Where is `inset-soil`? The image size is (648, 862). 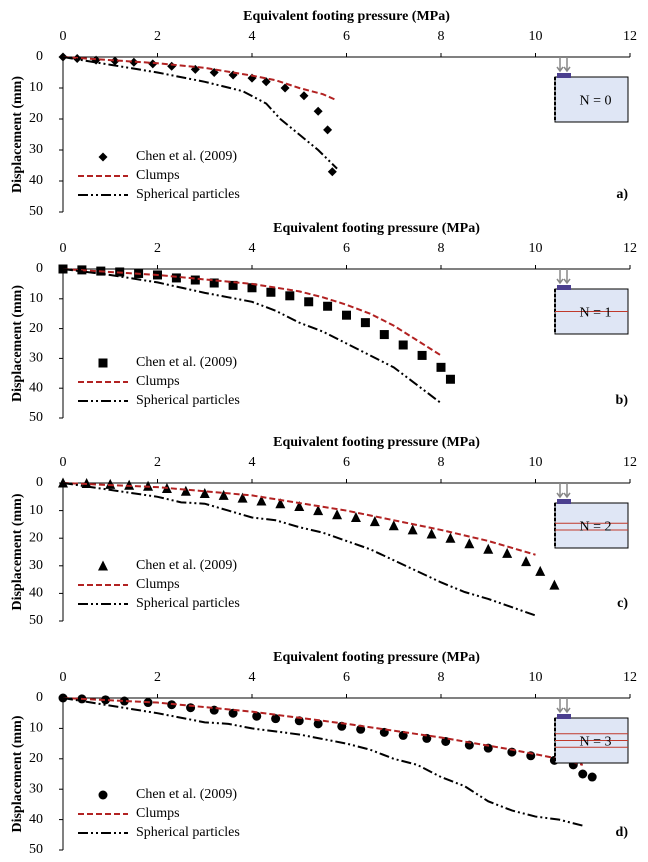 inset-soil is located at coordinates (591, 99).